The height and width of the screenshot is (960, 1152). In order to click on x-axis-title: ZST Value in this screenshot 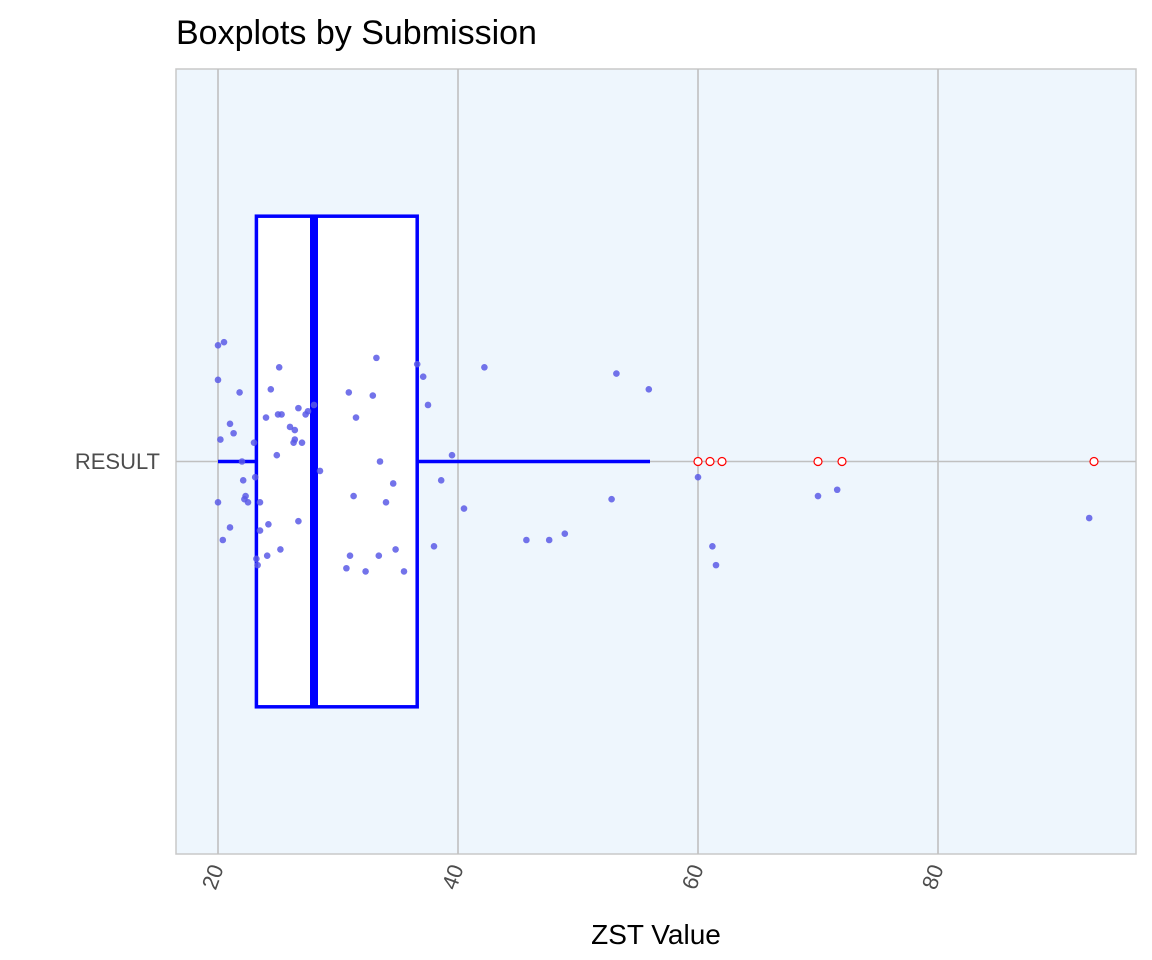, I will do `click(656, 934)`.